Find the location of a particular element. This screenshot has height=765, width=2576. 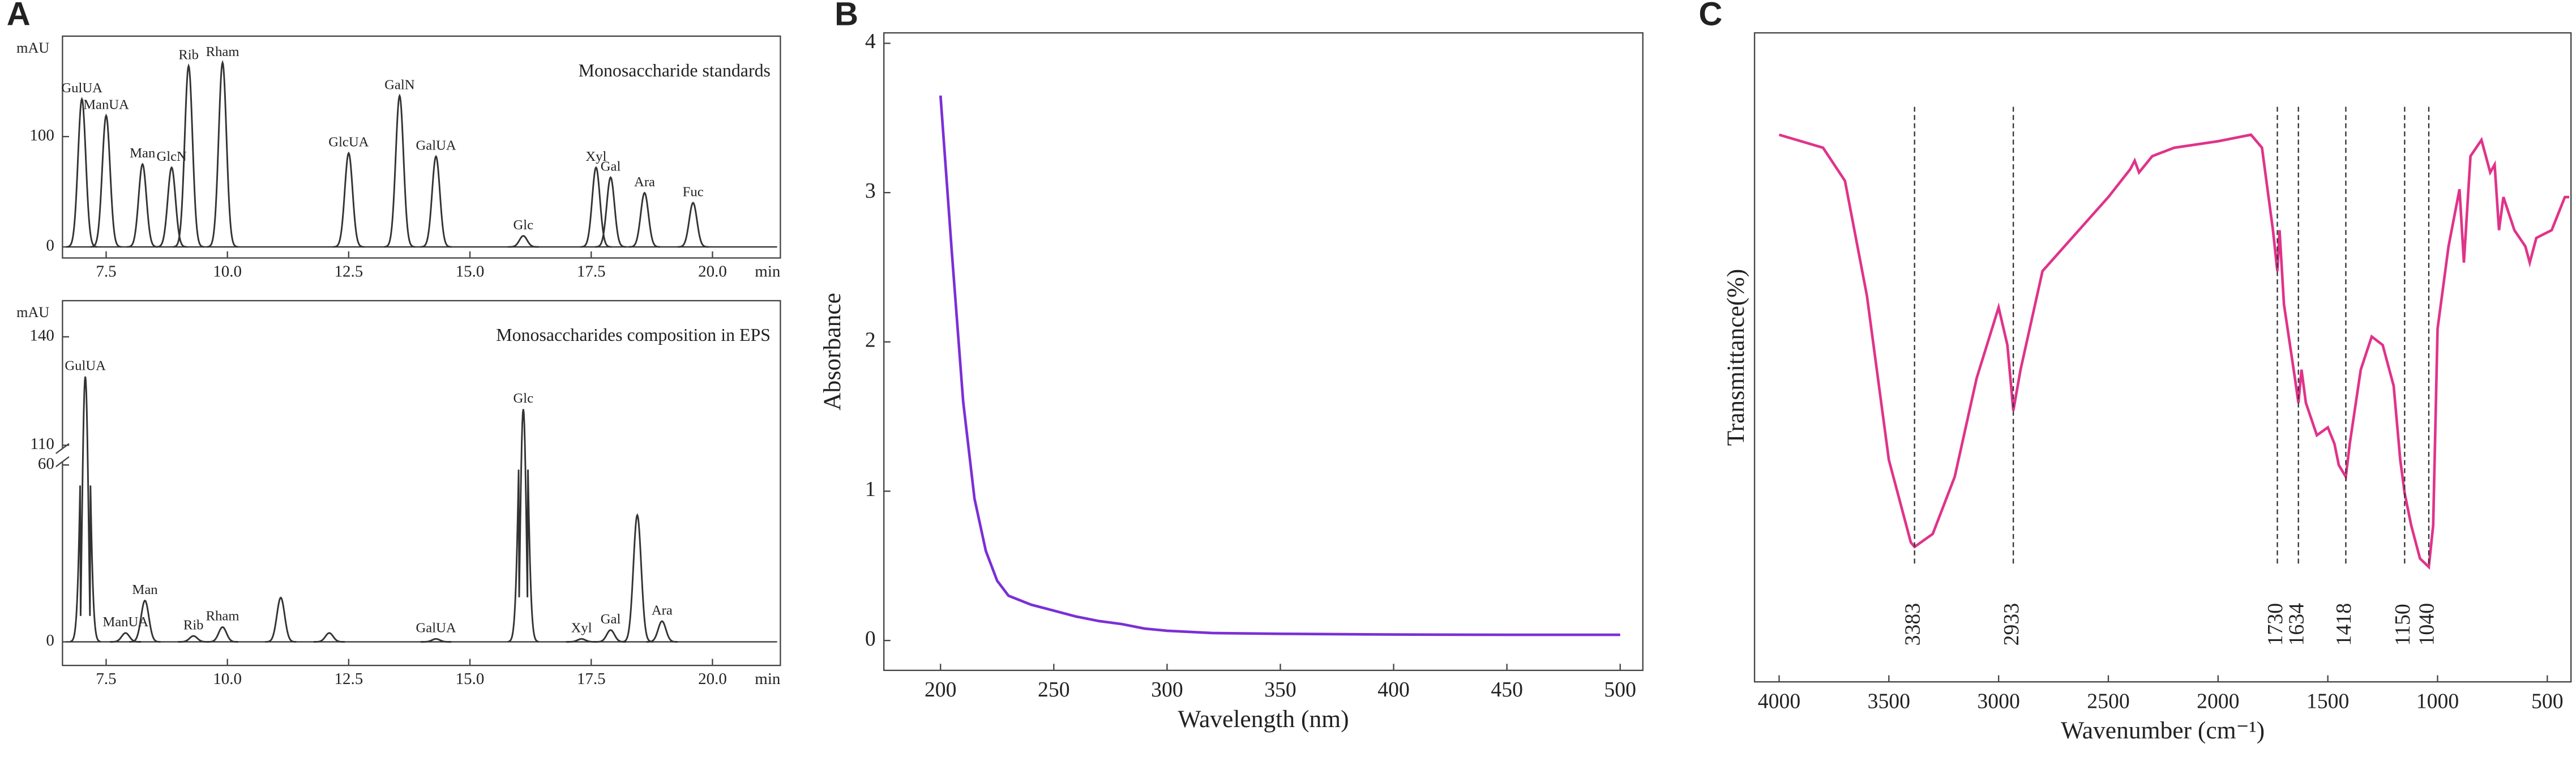

y-tick-label: 60 is located at coordinates (46, 464).